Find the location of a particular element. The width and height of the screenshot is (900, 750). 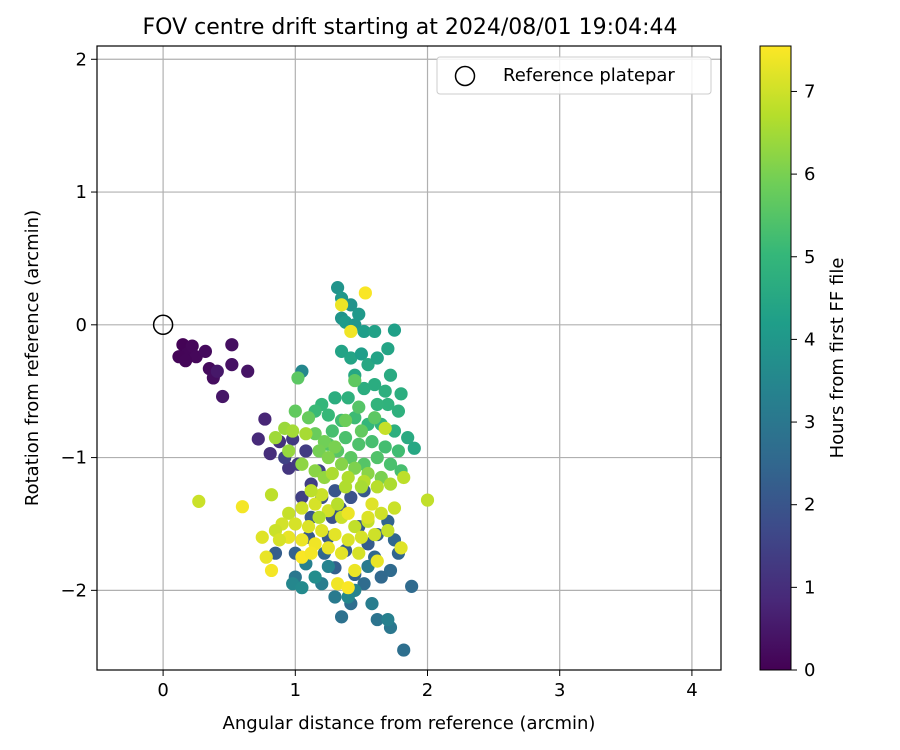

x-axis-ticks: 0 1 2 3 4 is located at coordinates (427, 685).